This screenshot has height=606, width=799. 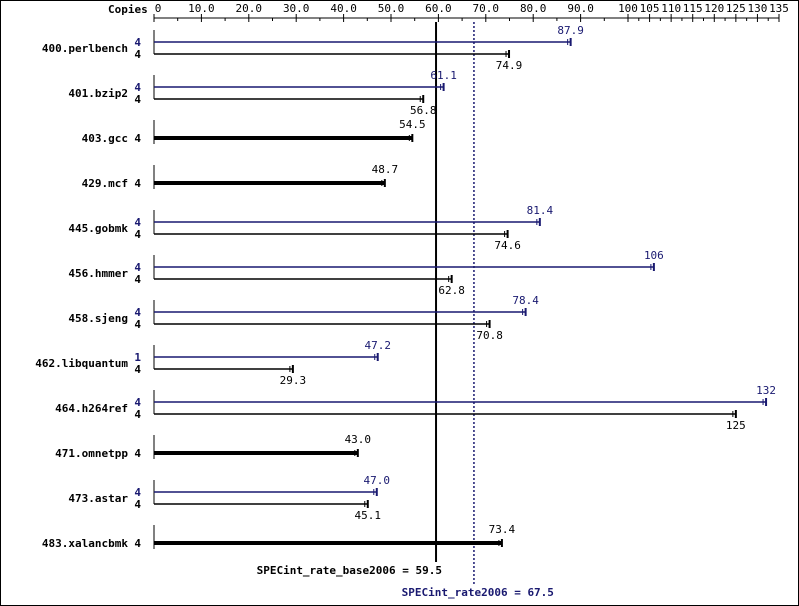 What do you see at coordinates (650, 8) in the screenshot?
I see `x-tick-label: 105` at bounding box center [650, 8].